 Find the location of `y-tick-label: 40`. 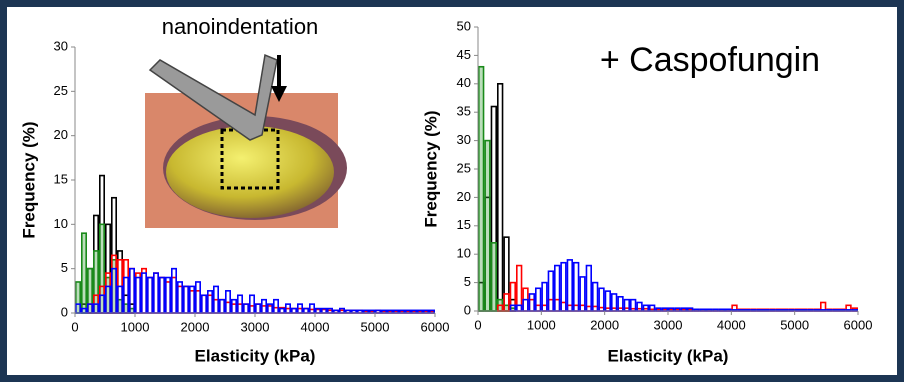

y-tick-label: 40 is located at coordinates (464, 82).